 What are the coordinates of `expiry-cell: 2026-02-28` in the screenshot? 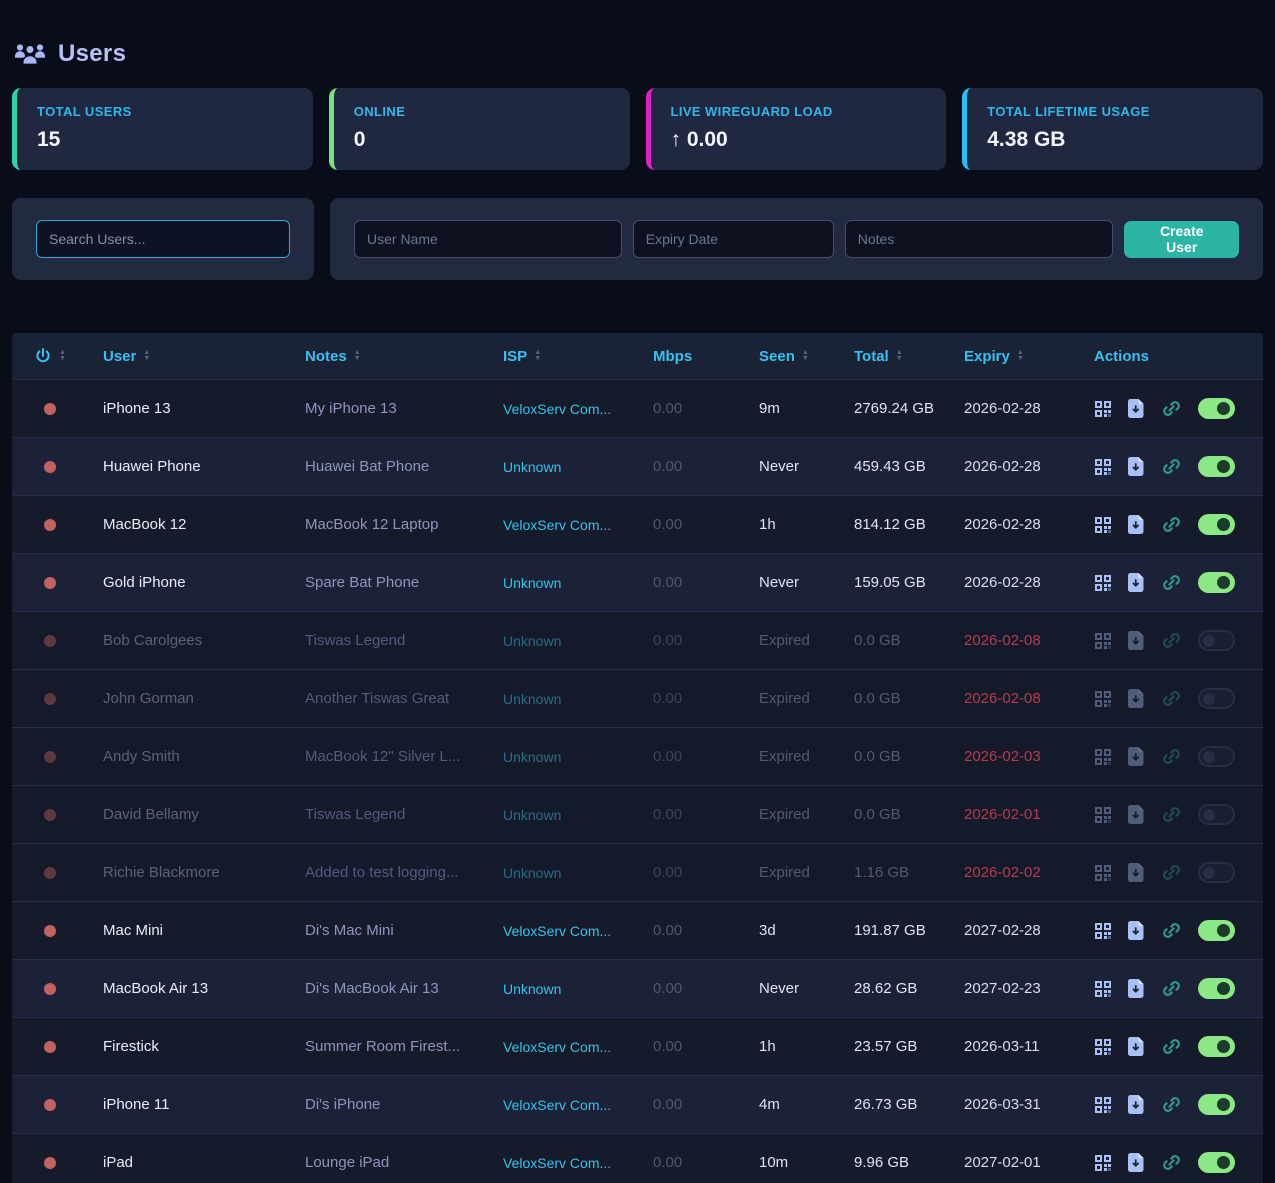 It's located at (1002, 408).